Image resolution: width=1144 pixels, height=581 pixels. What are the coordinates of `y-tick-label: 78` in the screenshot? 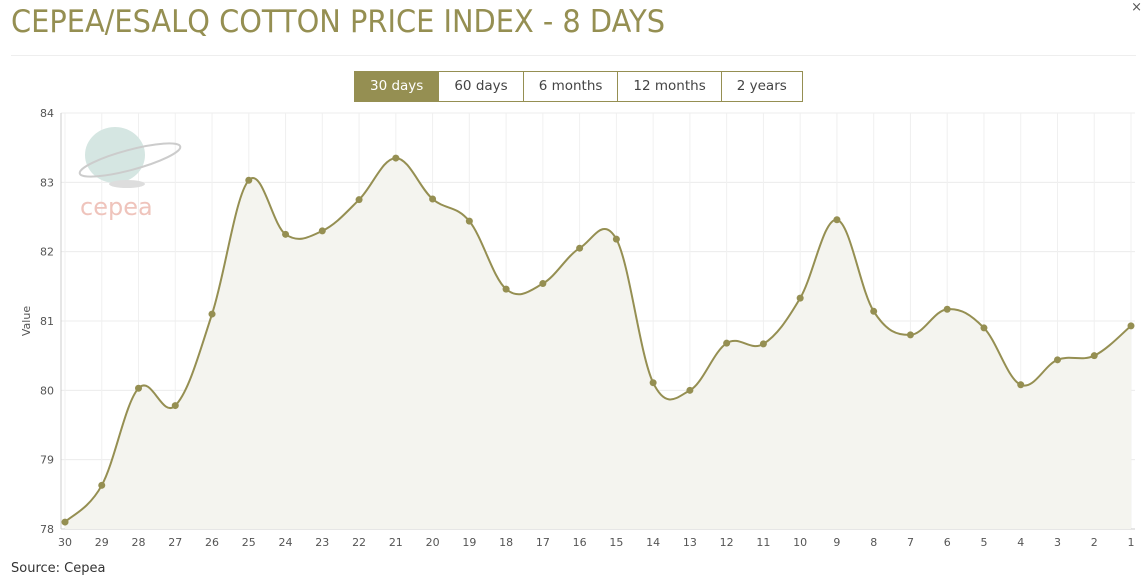 It's located at (47, 529).